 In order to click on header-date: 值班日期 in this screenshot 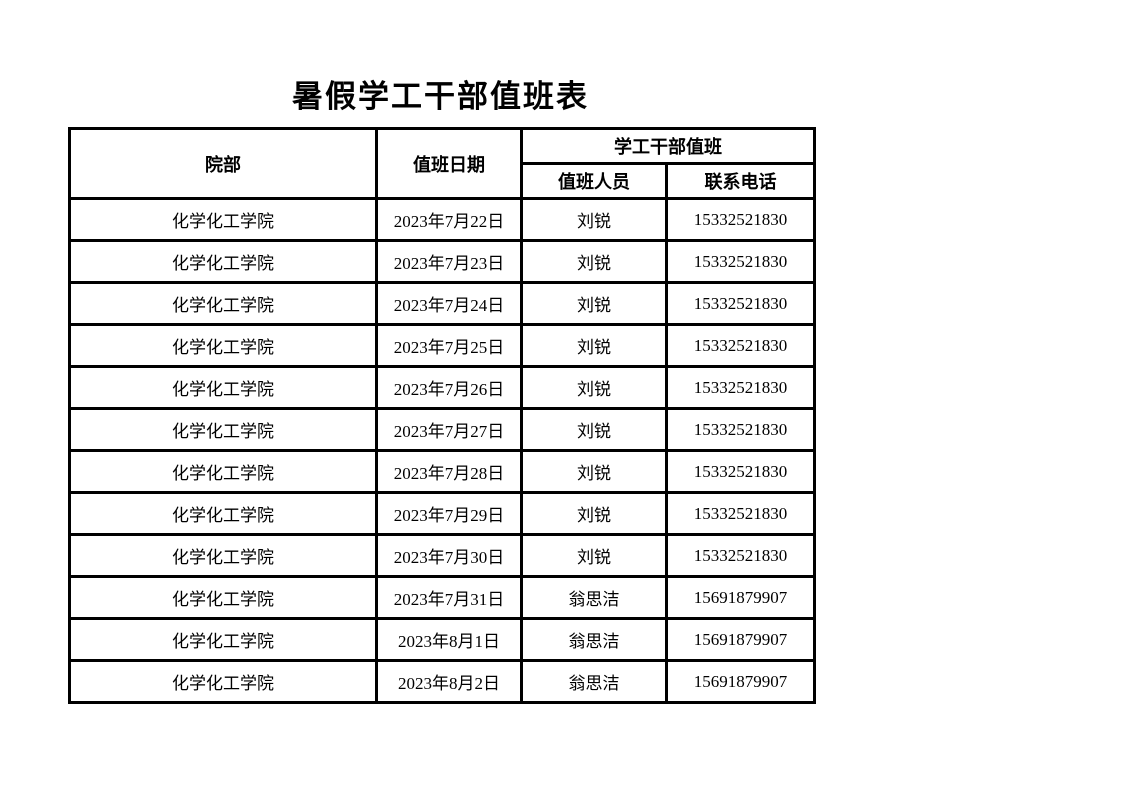, I will do `click(449, 163)`.